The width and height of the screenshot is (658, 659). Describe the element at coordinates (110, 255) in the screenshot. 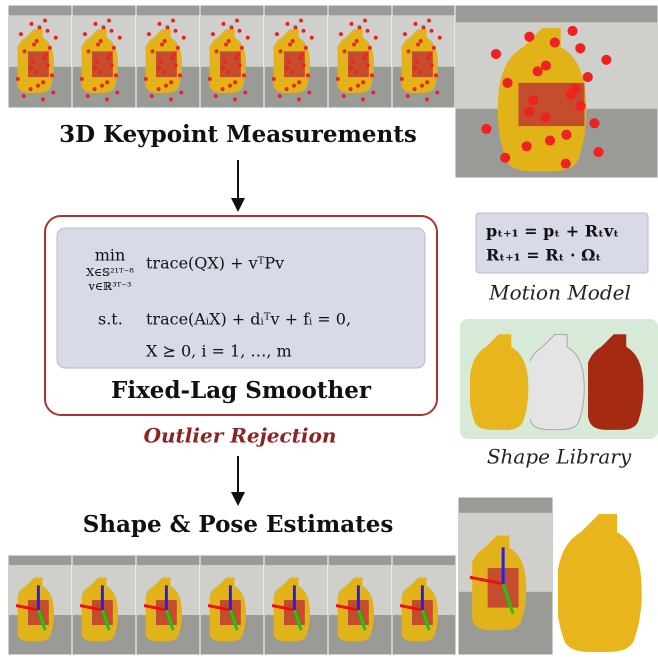

I see `objective-op: min` at that location.